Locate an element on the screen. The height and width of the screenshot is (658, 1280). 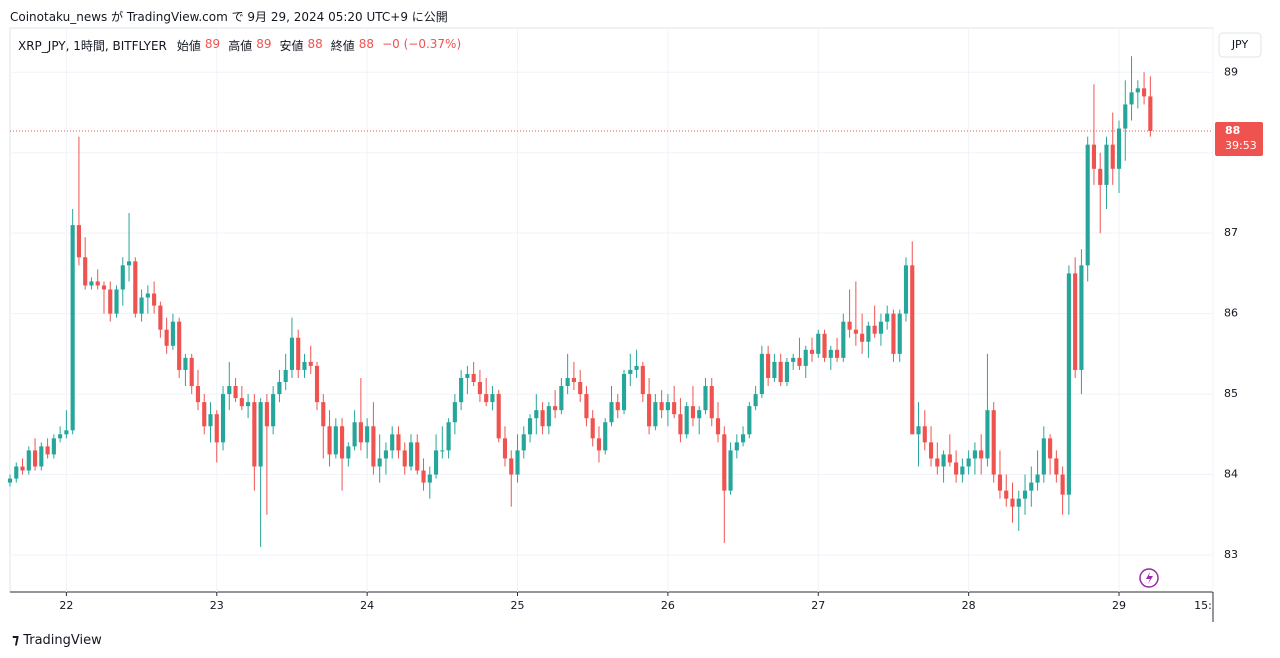
y-tick-label: 84 is located at coordinates (1231, 474).